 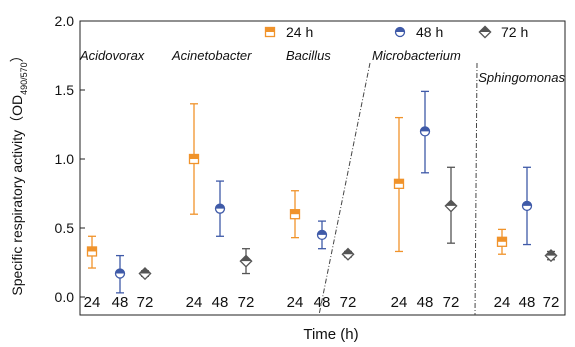 What do you see at coordinates (211, 55) in the screenshot?
I see `group-label: Acinetobacter` at bounding box center [211, 55].